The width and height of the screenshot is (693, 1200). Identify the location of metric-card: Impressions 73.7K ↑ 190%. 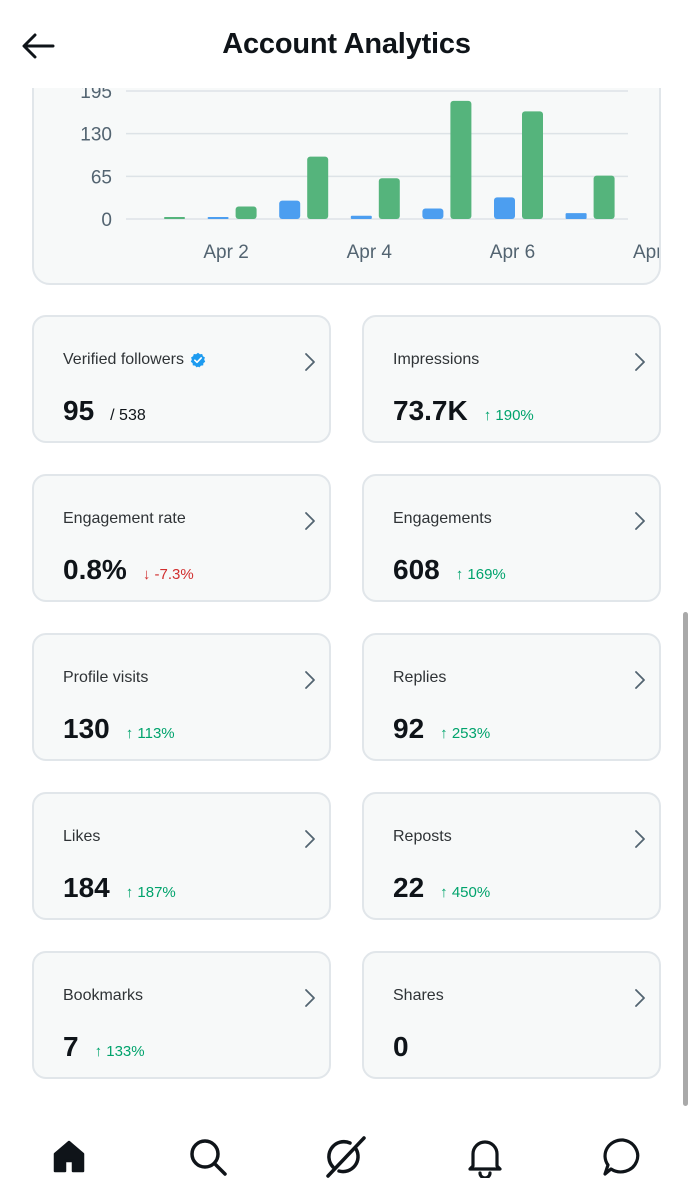
(511, 379).